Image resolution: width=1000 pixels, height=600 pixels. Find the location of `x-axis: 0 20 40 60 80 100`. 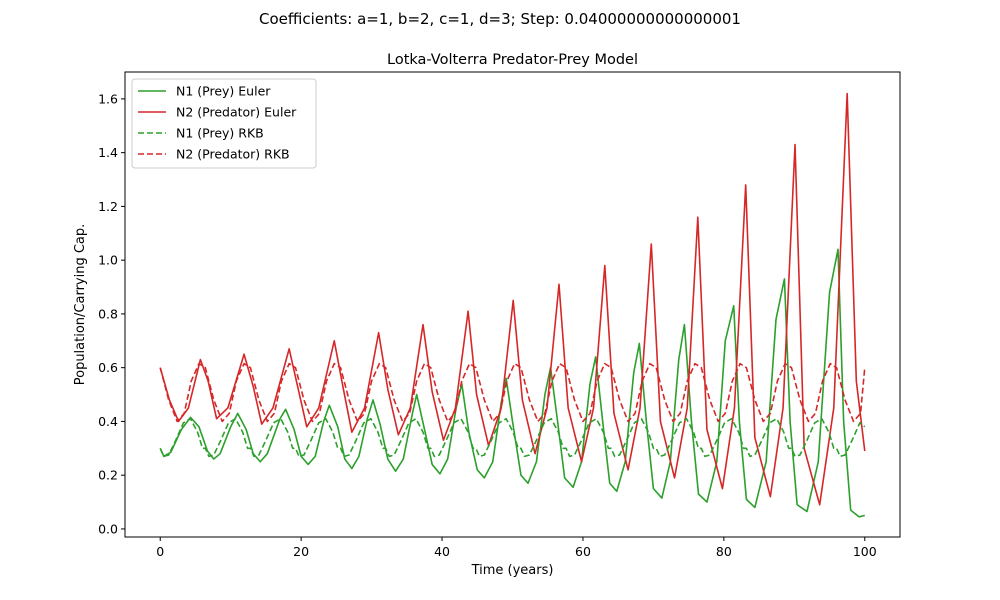

x-axis: 0 20 40 60 80 100 is located at coordinates (516, 548).